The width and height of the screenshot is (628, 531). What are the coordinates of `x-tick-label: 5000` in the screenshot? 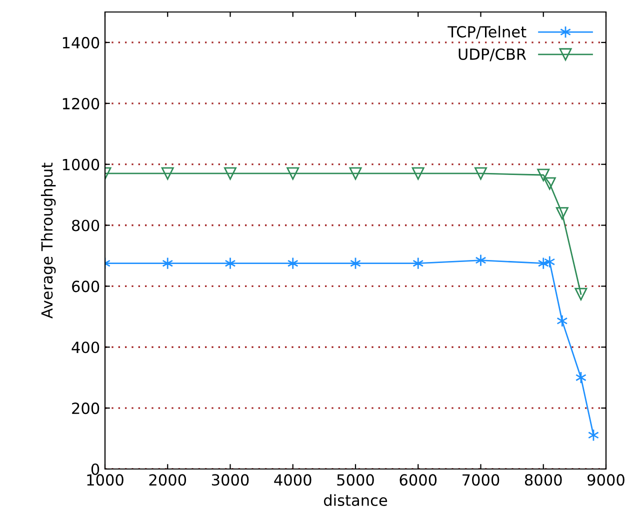 It's located at (355, 480).